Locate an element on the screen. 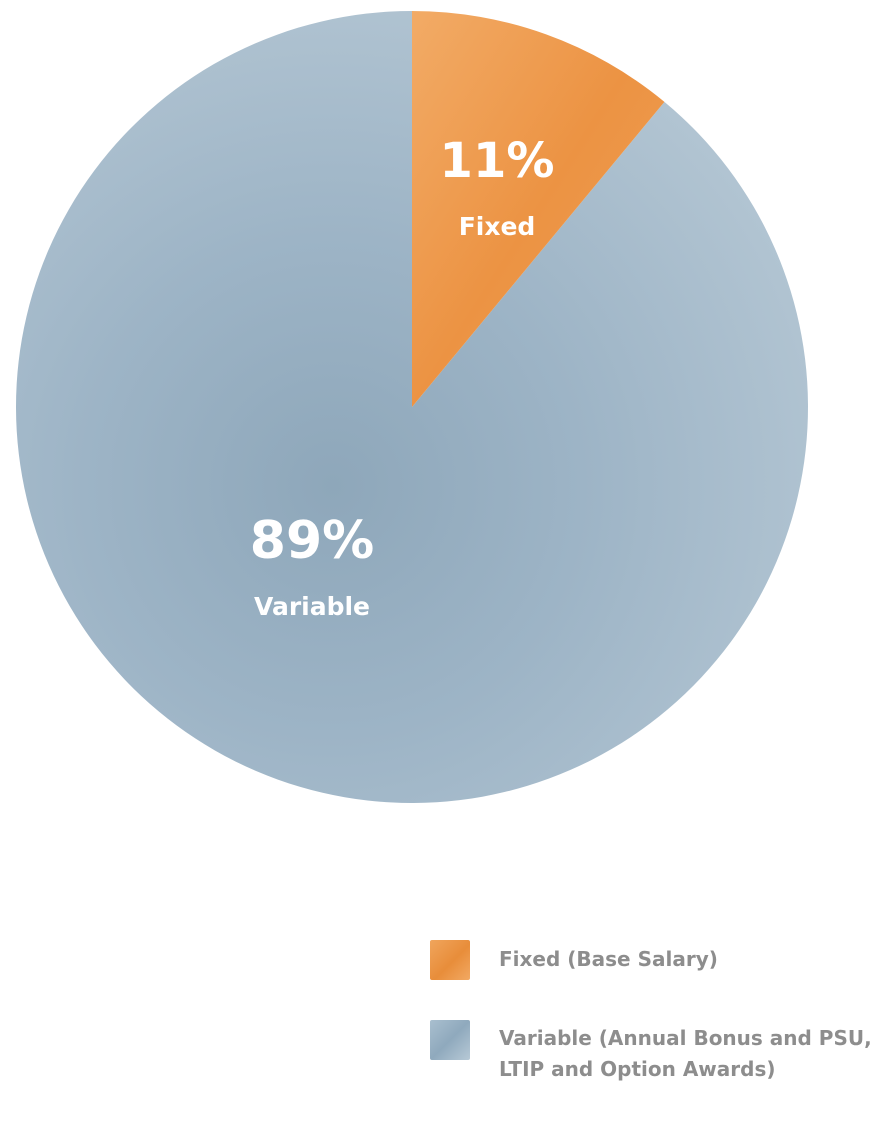 This screenshot has width=883, height=1125. pie-slice-labels: 11% Fixed 89% Variable is located at coordinates (402, 377).